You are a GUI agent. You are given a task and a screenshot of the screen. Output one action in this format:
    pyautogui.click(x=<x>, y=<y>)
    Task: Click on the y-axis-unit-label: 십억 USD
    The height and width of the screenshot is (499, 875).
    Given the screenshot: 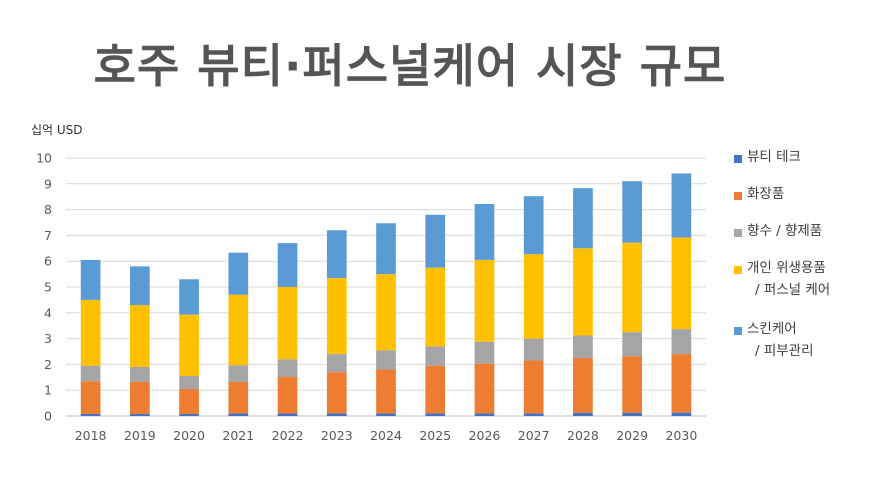 What is the action you would take?
    pyautogui.click(x=57, y=130)
    